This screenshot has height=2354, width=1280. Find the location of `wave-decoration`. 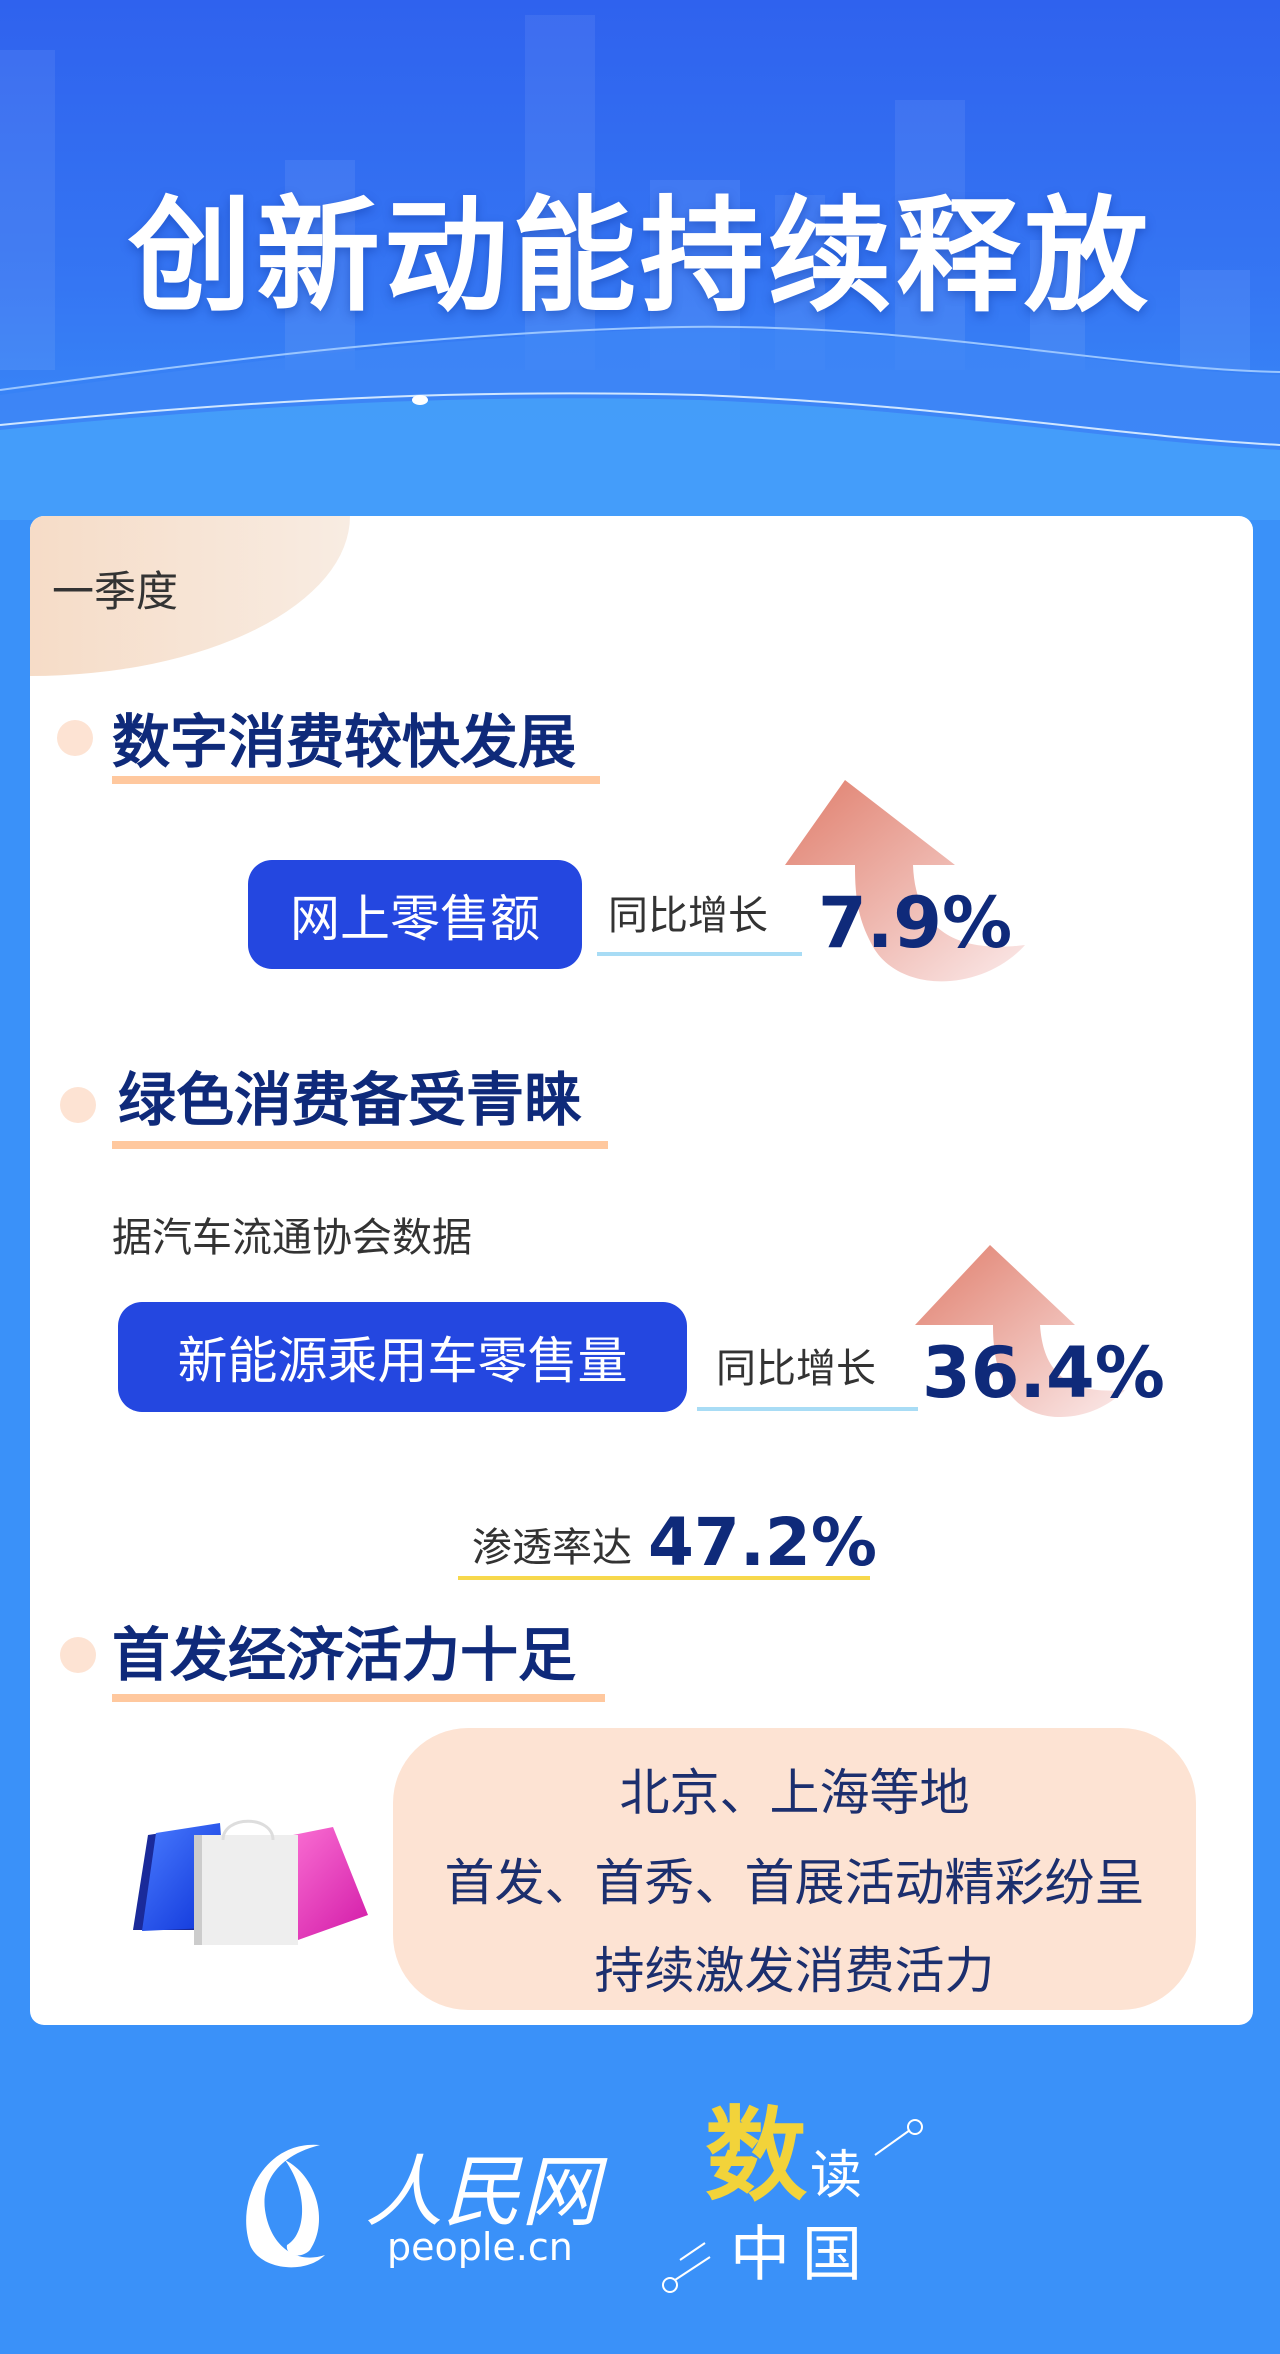

wave-decoration is located at coordinates (640, 422).